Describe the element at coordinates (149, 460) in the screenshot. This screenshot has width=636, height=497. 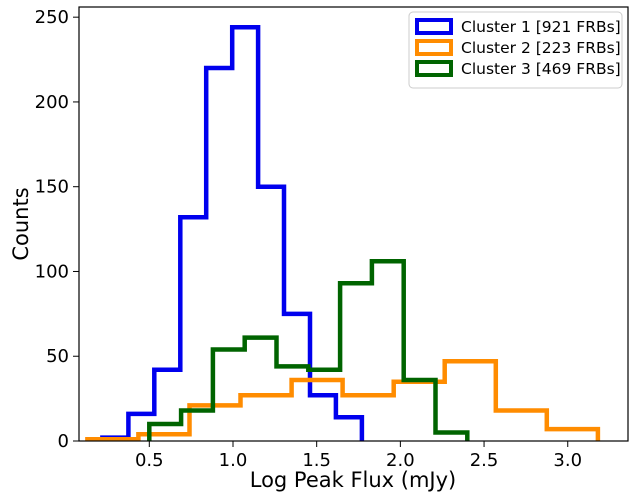
I see `x-tick-label: 0.5` at that location.